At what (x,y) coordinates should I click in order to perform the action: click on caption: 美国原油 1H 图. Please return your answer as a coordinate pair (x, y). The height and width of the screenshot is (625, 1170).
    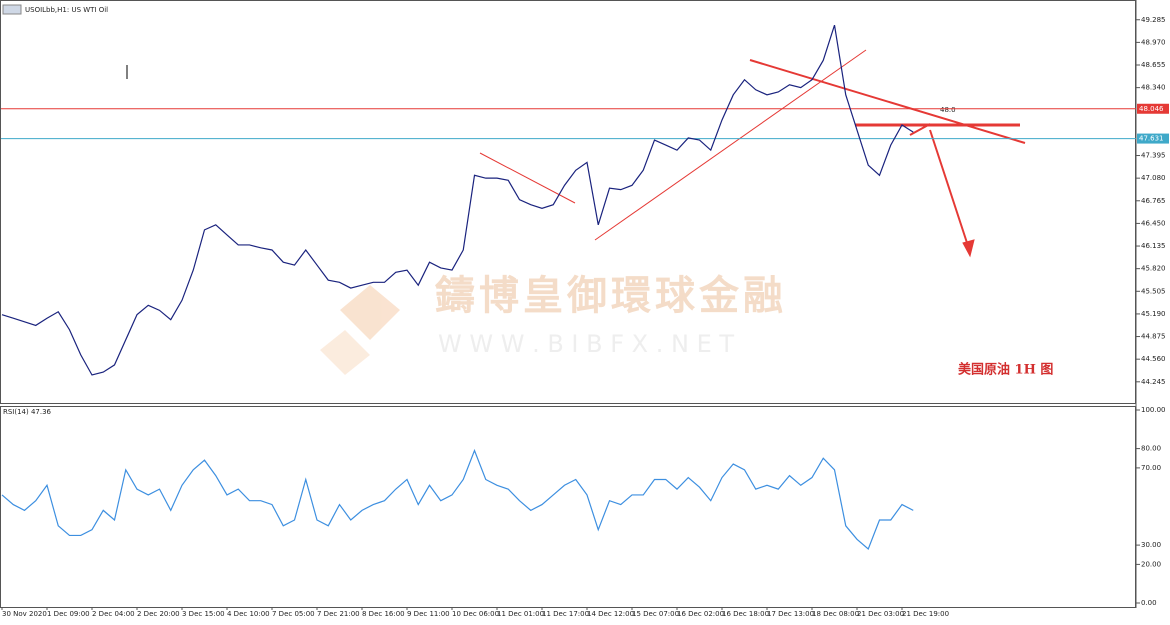
    Looking at the image, I should click on (1005, 370).